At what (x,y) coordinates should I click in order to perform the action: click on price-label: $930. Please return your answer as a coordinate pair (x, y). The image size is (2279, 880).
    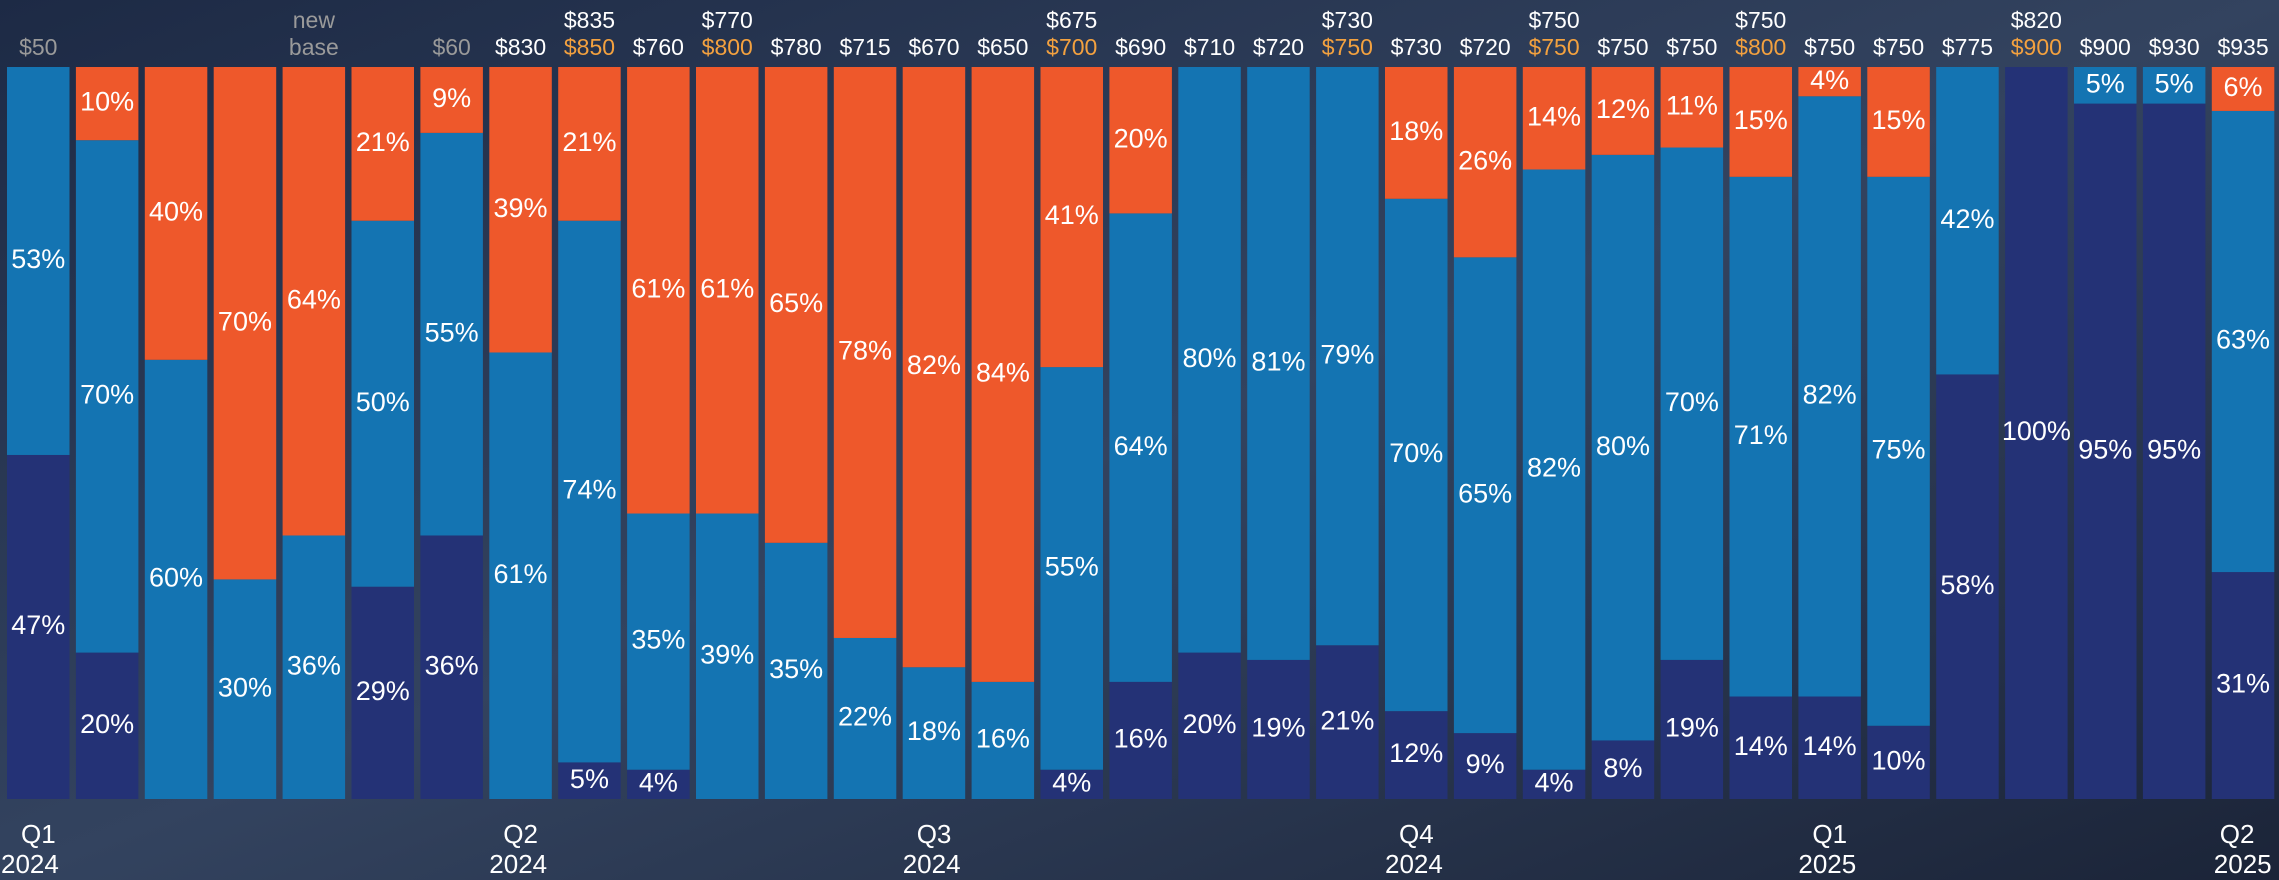
    Looking at the image, I should click on (2174, 47).